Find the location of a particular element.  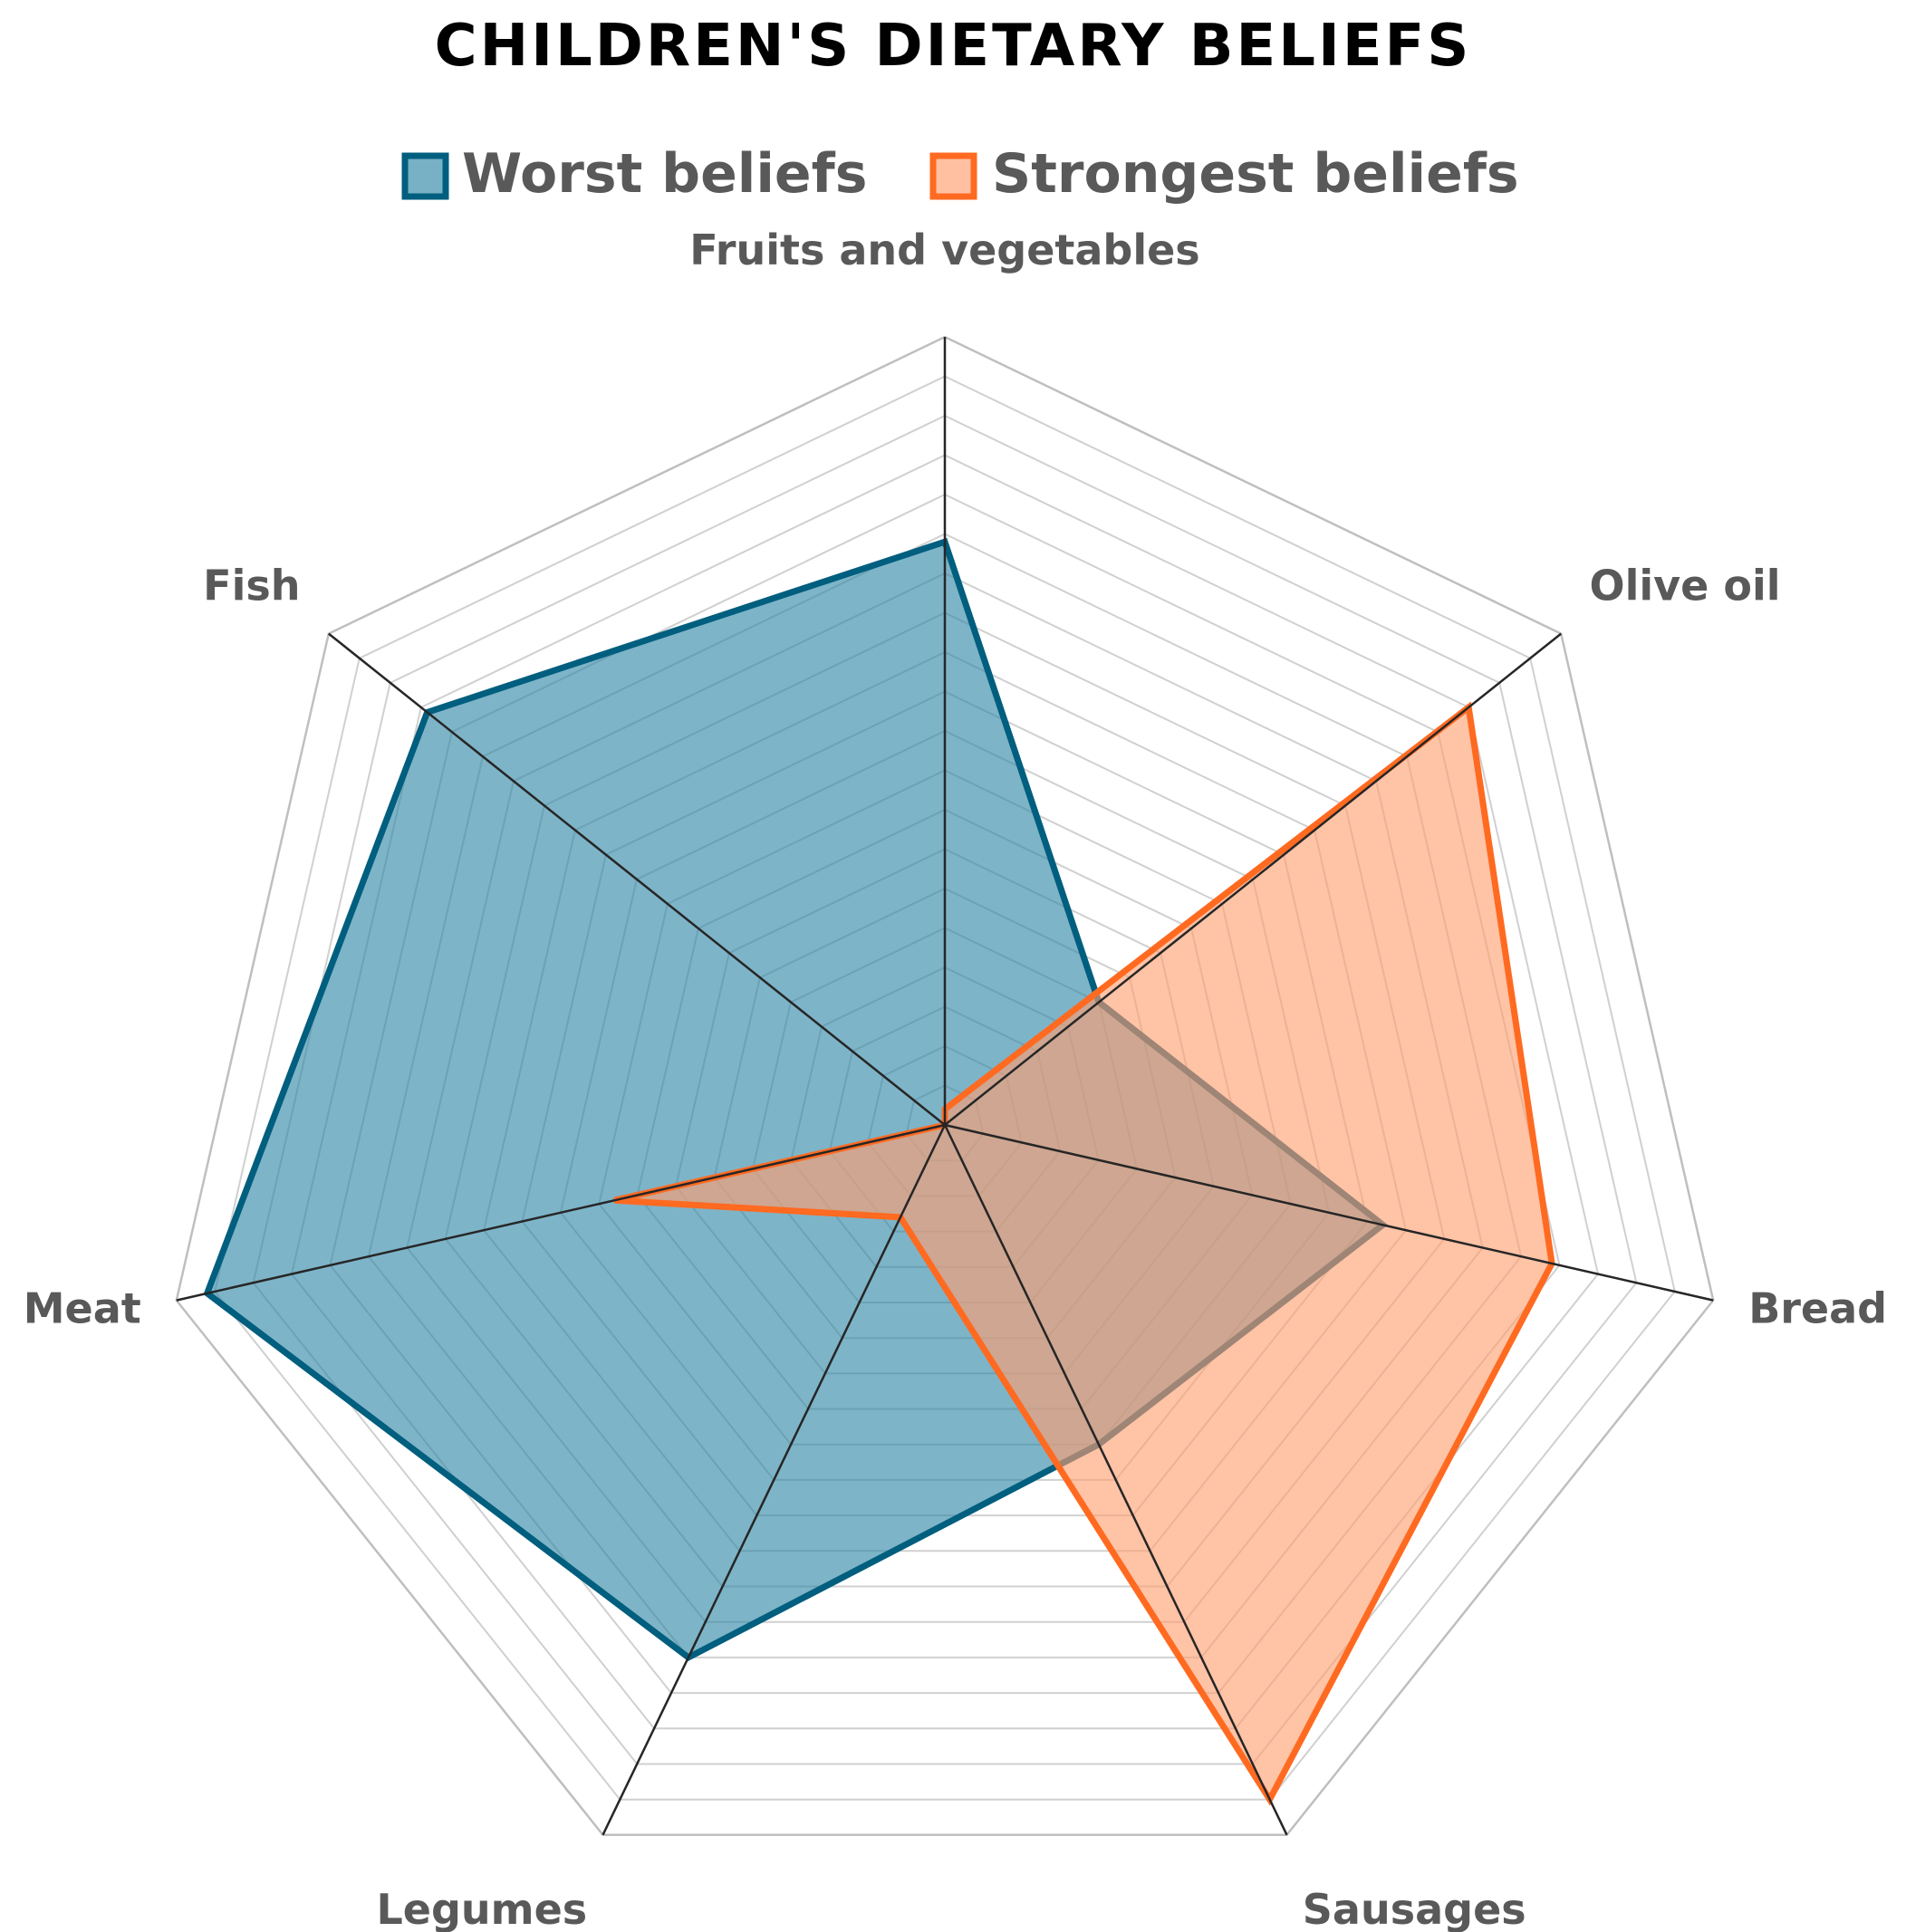

legend-swatch-strongest-beliefs is located at coordinates (953, 176).